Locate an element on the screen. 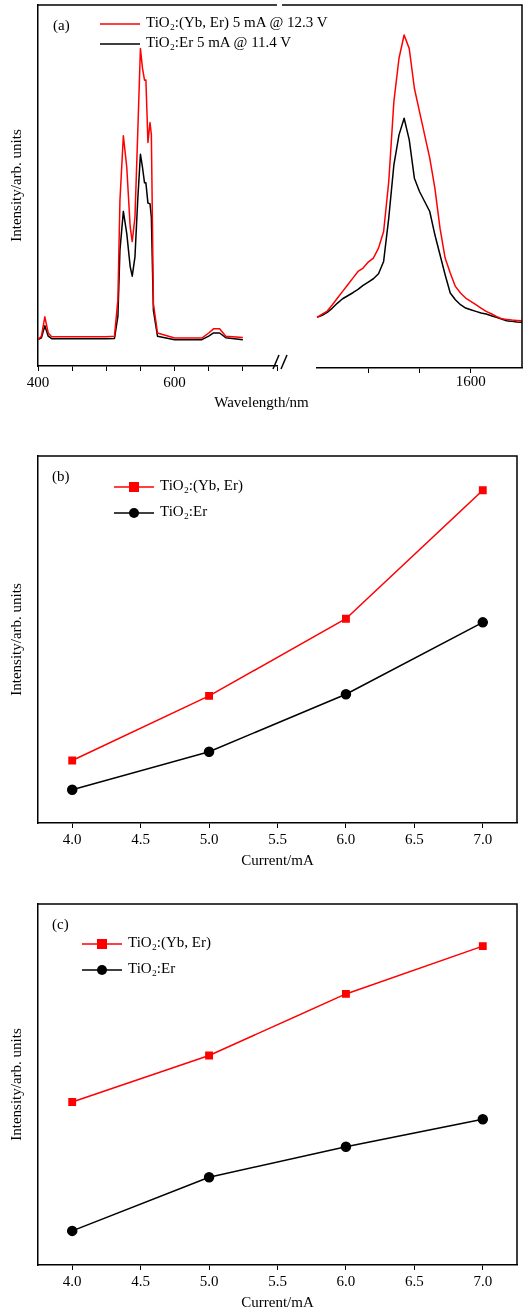 This screenshot has width=523, height=1314. text: 1600 is located at coordinates (470, 381).